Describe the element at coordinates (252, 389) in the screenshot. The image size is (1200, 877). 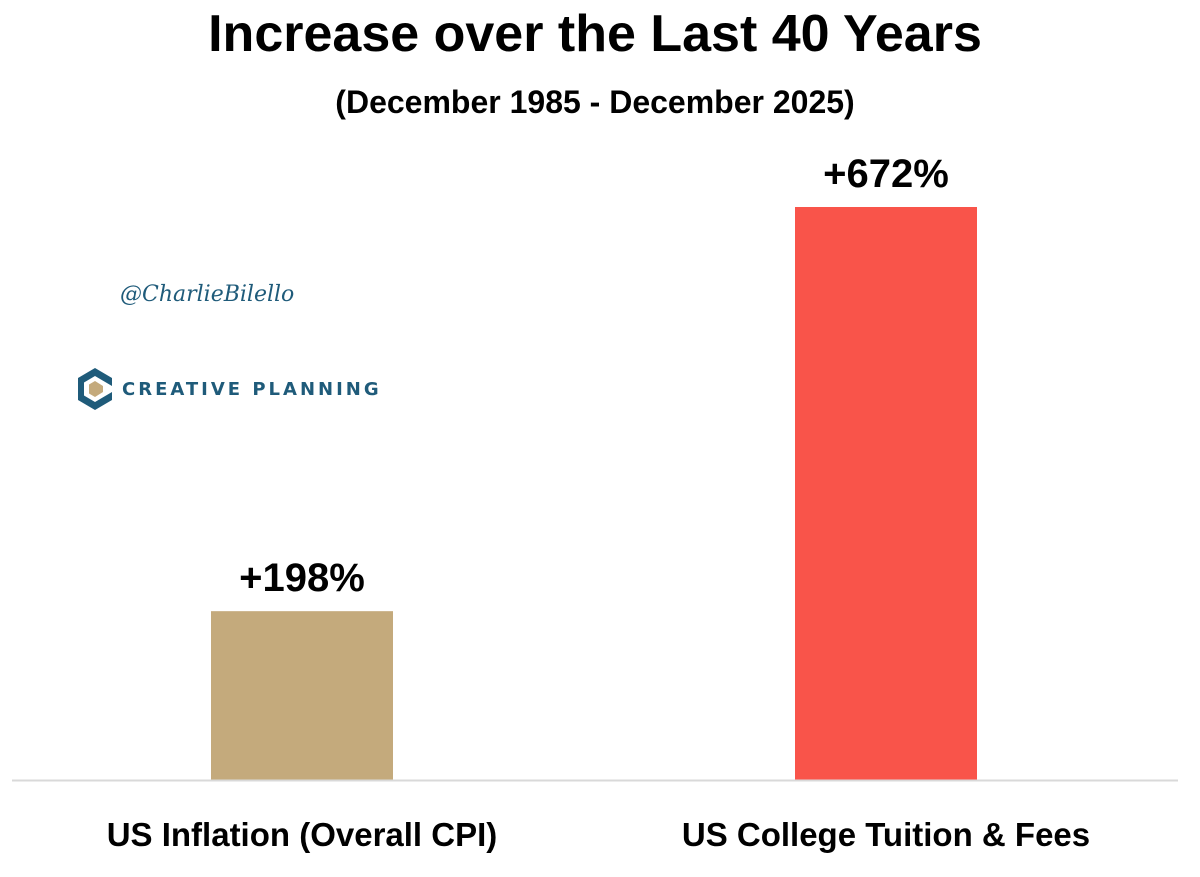
I see `logo-wordmark: CREATIVE PLANNING` at that location.